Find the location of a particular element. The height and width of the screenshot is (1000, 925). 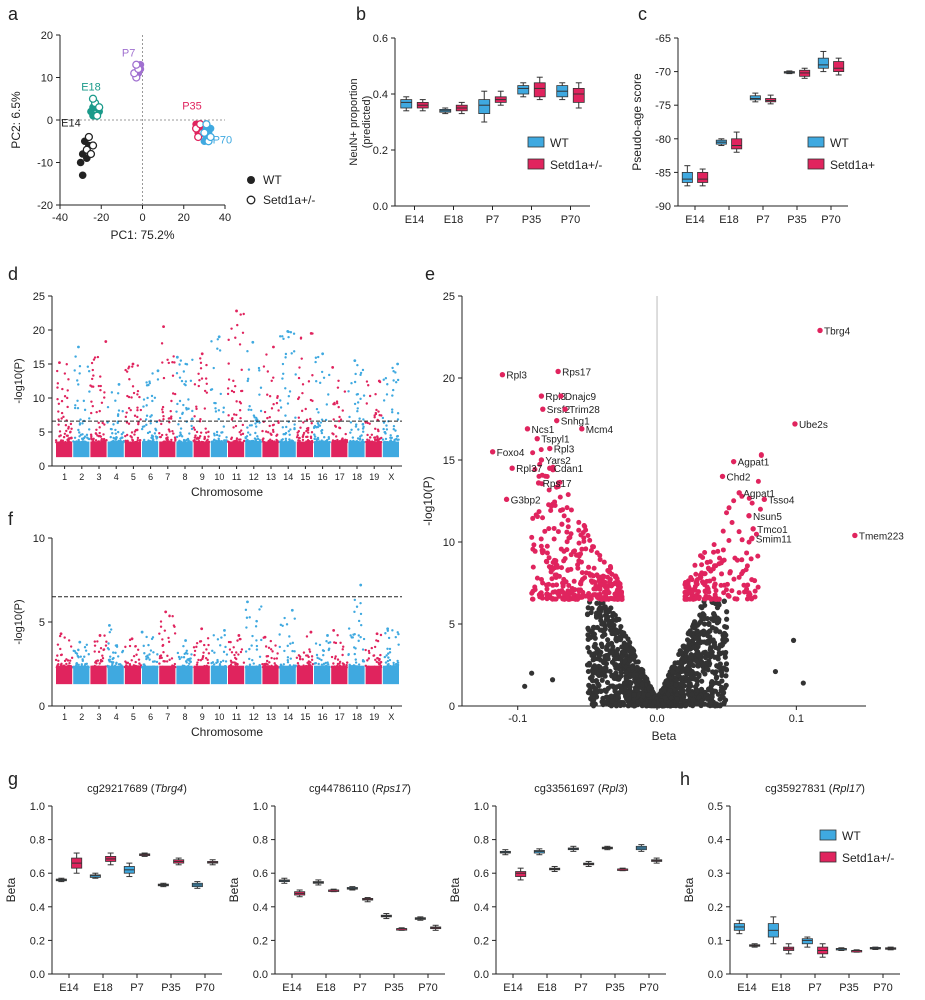

y-tick-label: 0.2 is located at coordinates (37, 941).